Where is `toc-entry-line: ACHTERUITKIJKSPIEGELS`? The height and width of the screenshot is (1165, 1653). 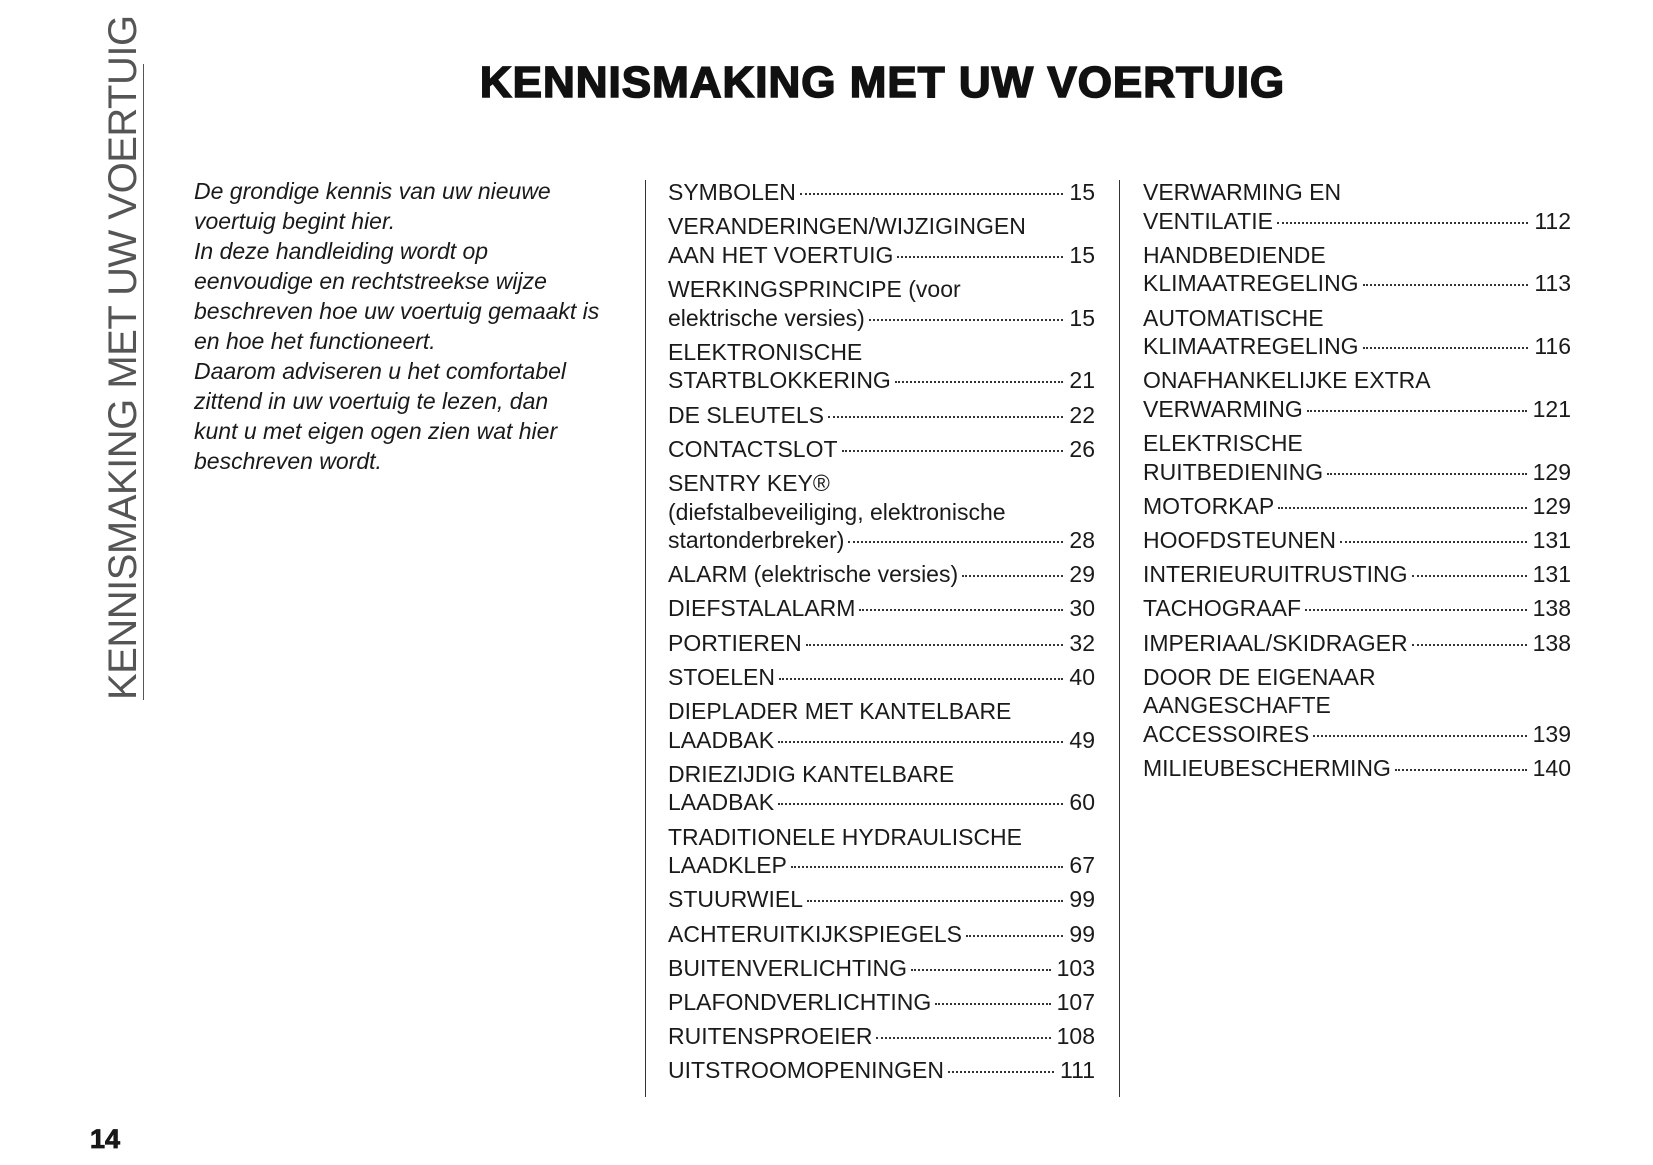 toc-entry-line: ACHTERUITKIJKSPIEGELS is located at coordinates (815, 933).